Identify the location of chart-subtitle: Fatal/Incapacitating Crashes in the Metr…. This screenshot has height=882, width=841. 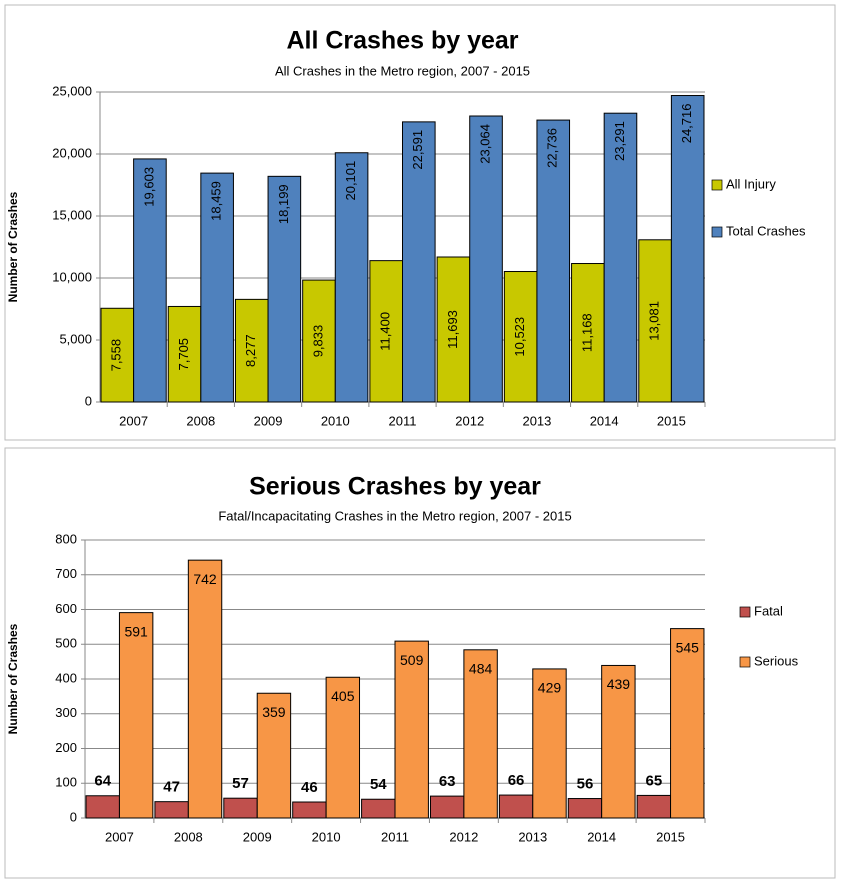
(394, 515).